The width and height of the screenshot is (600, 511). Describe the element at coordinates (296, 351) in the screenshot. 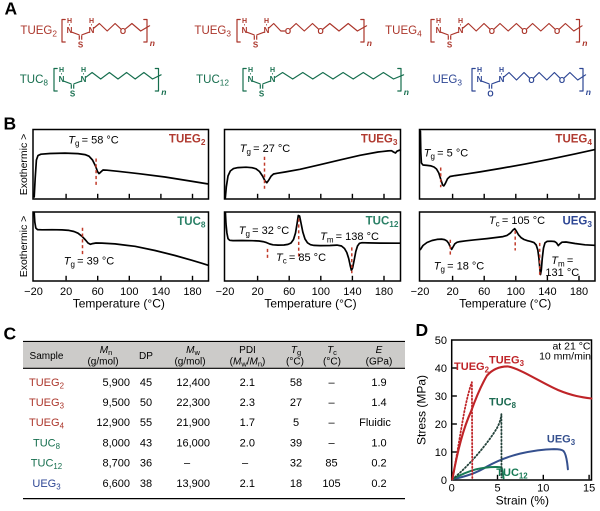

I see `svg-text: Tg` at that location.